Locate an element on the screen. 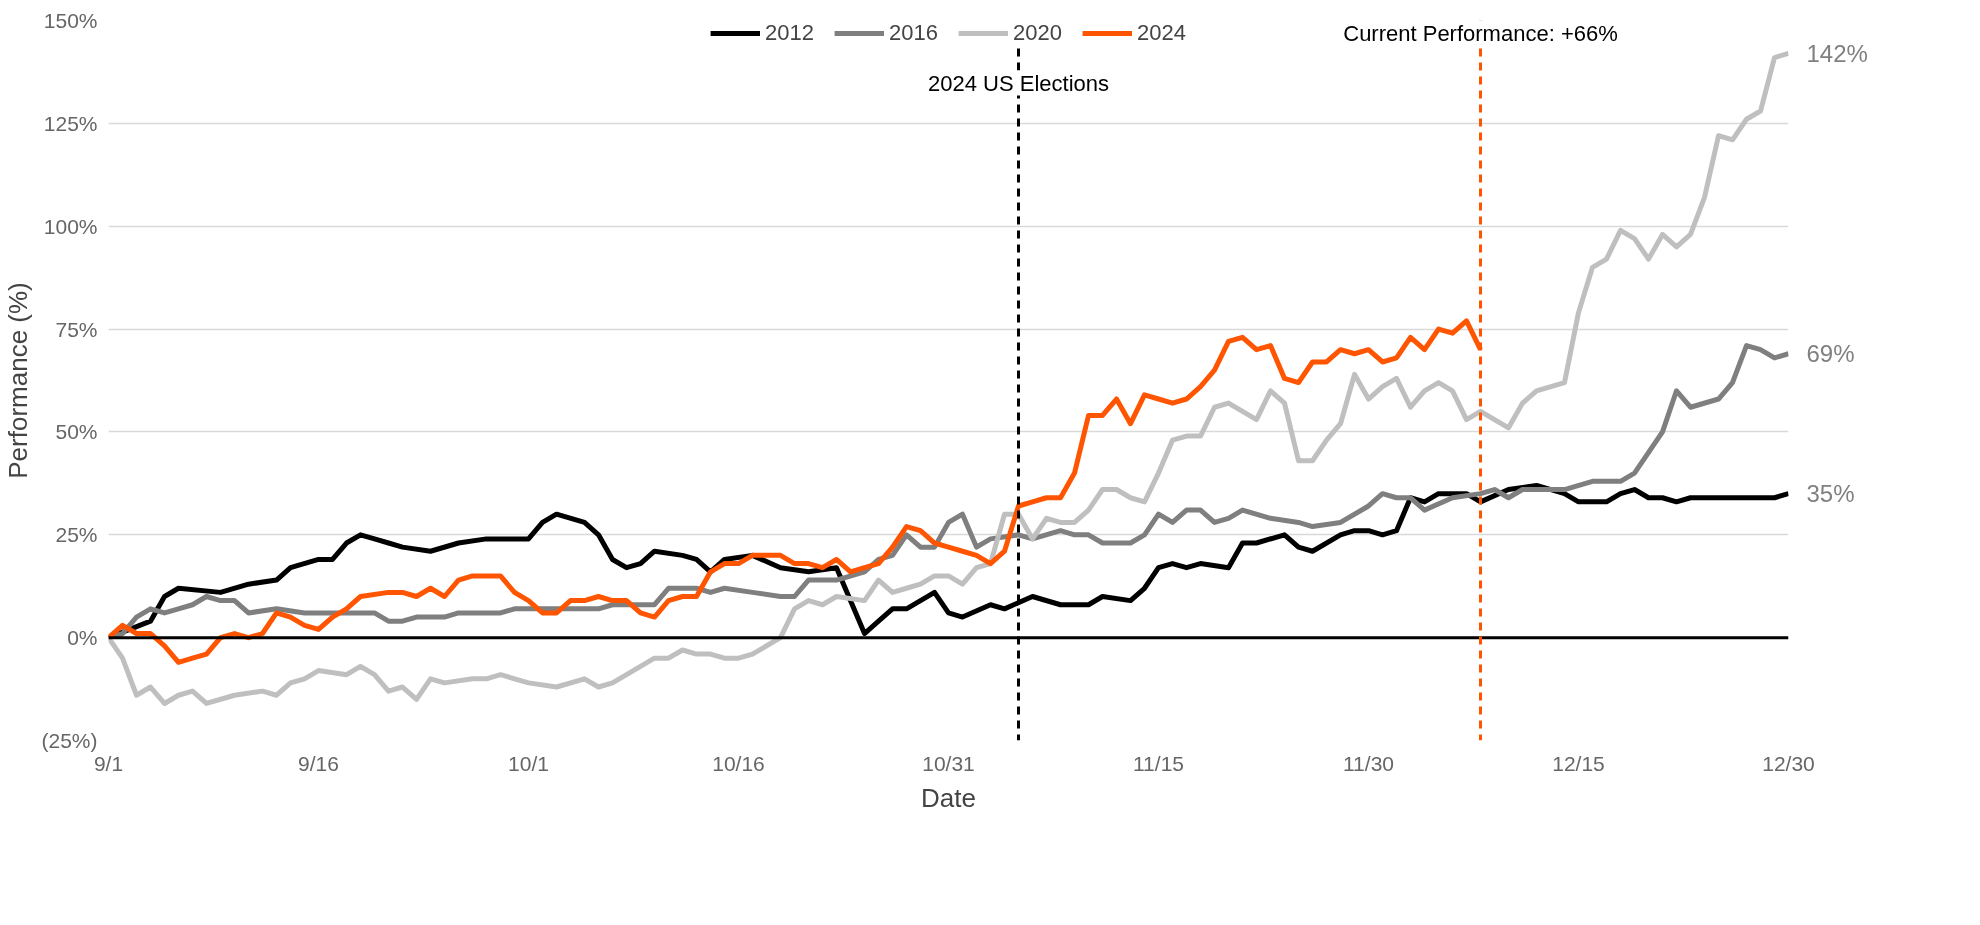 The height and width of the screenshot is (925, 1980). x-tick-label: 10/16 is located at coordinates (738, 763).